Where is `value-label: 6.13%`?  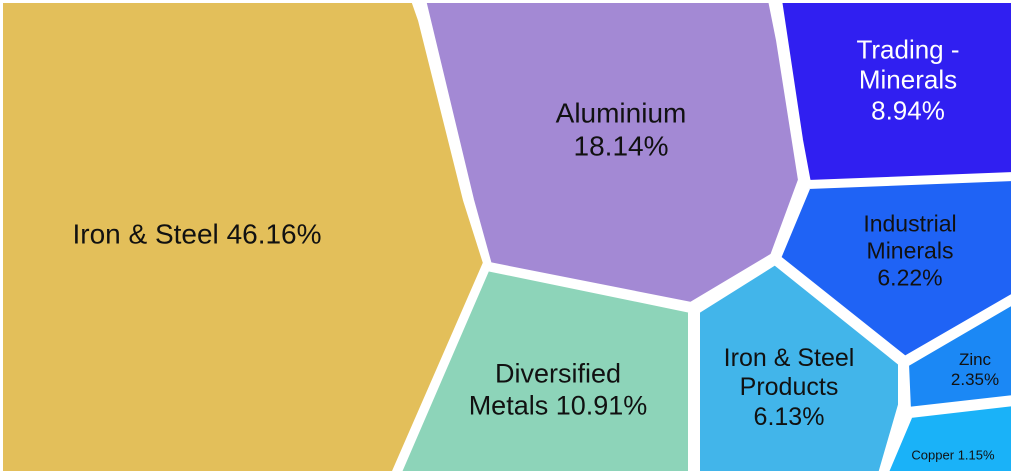
value-label: 6.13% is located at coordinates (789, 416).